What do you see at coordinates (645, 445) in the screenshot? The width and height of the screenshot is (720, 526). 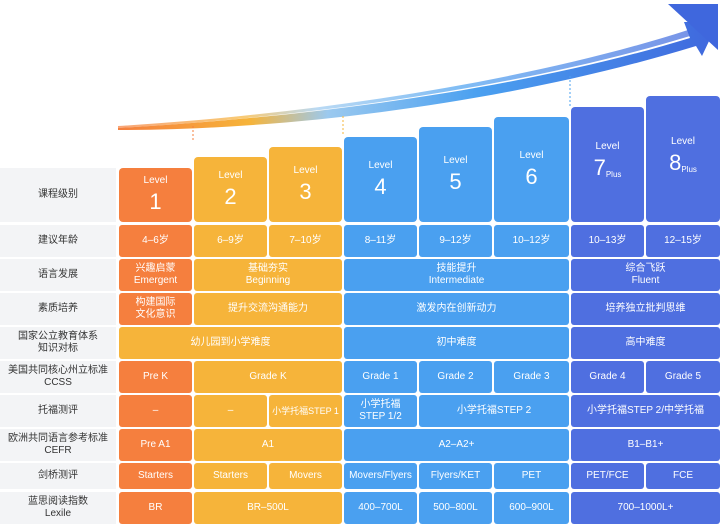 I see `cefr-cell: B1–B1+` at bounding box center [645, 445].